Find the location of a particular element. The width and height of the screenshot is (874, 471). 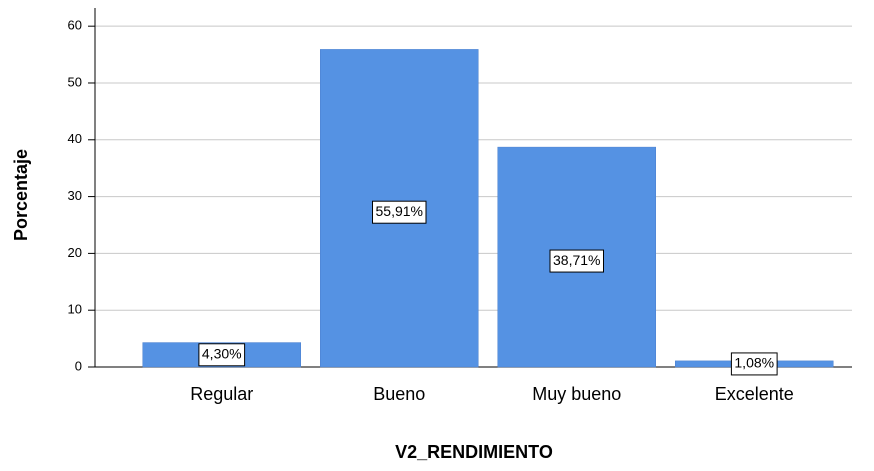

y-tick-label: 30 is located at coordinates (75, 195).